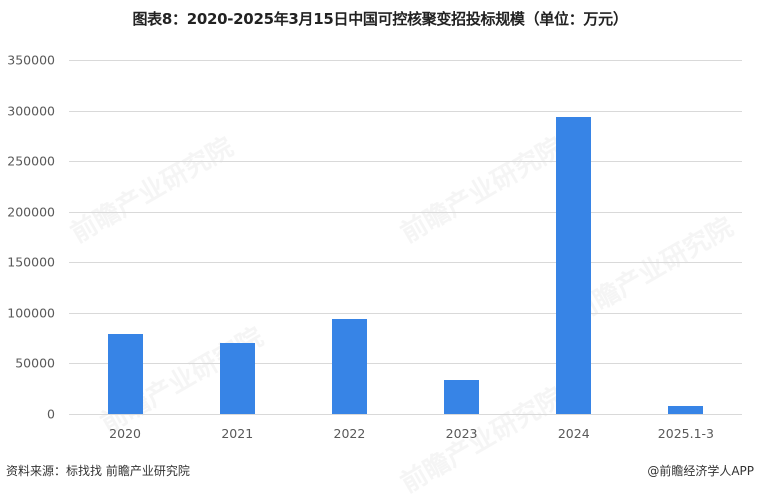  I want to click on x-tick-label: 2020, so click(125, 433).